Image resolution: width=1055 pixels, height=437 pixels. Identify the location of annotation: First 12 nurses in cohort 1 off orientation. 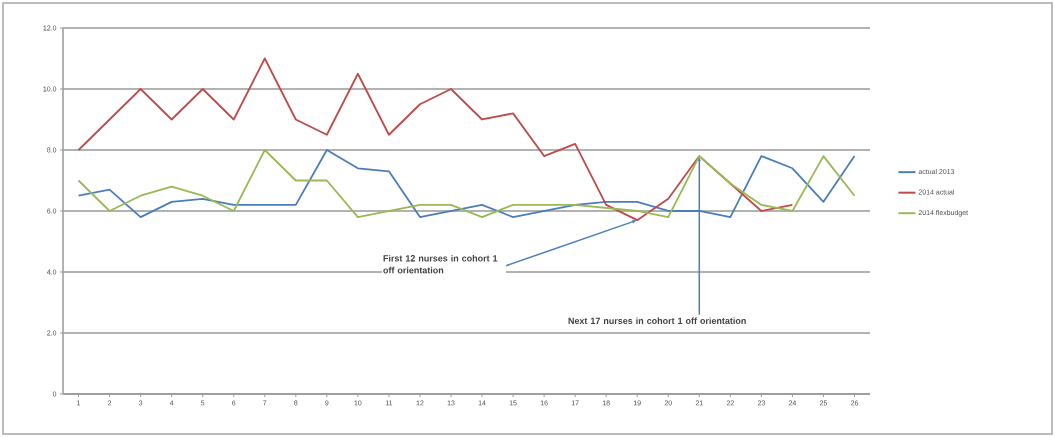
(440, 264).